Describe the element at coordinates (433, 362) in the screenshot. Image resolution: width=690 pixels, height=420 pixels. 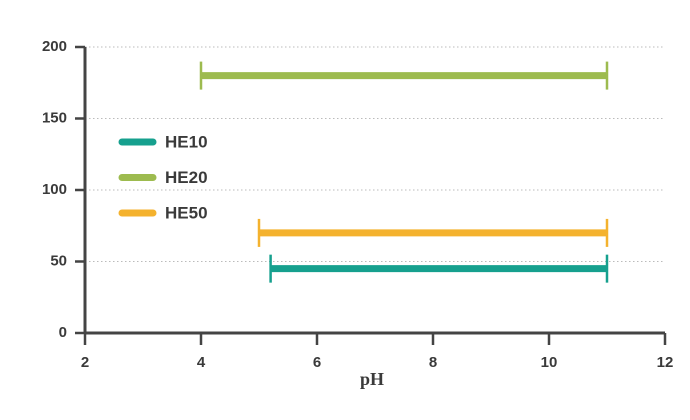
I see `x-tick-label: 8` at that location.